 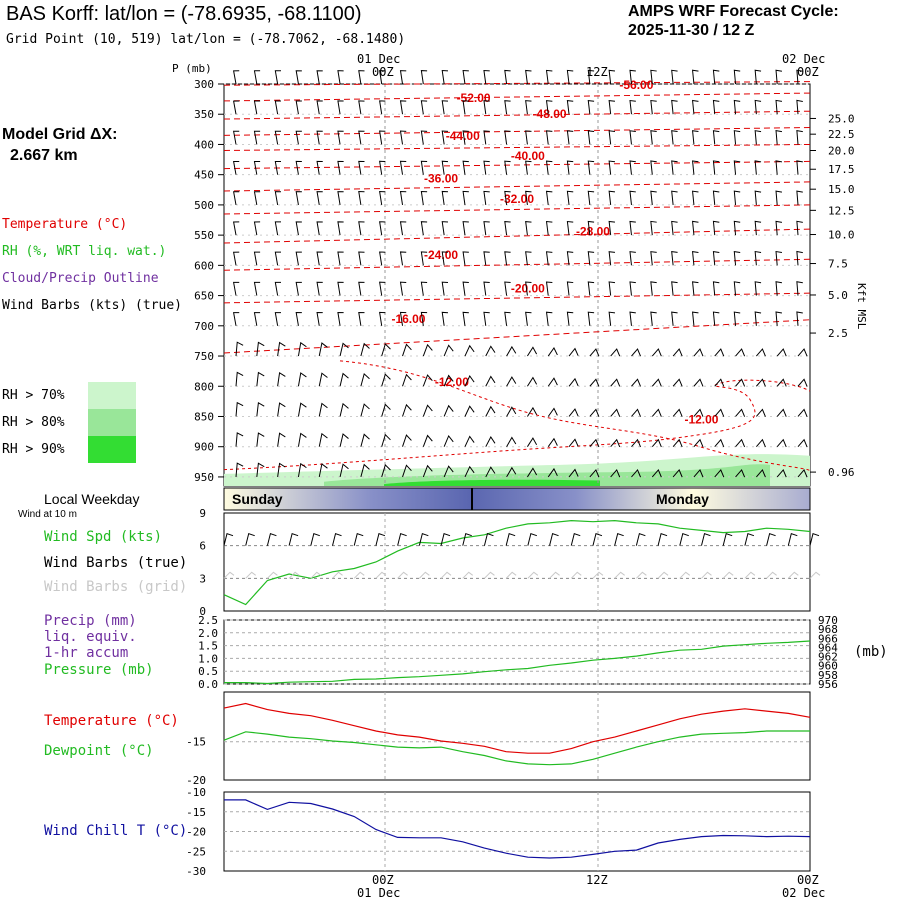 I want to click on pressure-tick-label: 968, so click(x=828, y=629).